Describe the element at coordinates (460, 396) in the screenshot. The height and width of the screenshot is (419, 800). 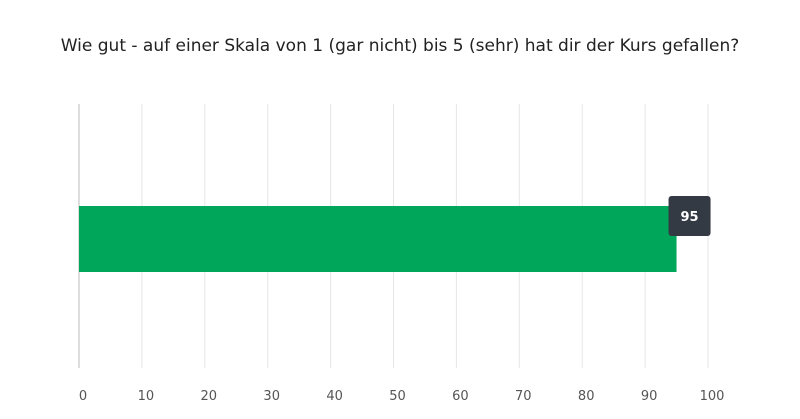
I see `x-tick-label-60: 60` at that location.